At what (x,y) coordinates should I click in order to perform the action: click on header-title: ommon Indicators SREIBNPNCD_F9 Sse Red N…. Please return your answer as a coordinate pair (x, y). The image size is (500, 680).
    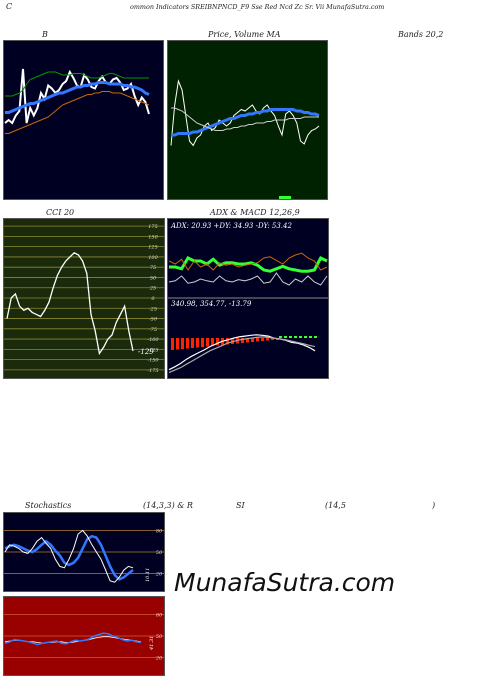
    Looking at the image, I should click on (257, 7).